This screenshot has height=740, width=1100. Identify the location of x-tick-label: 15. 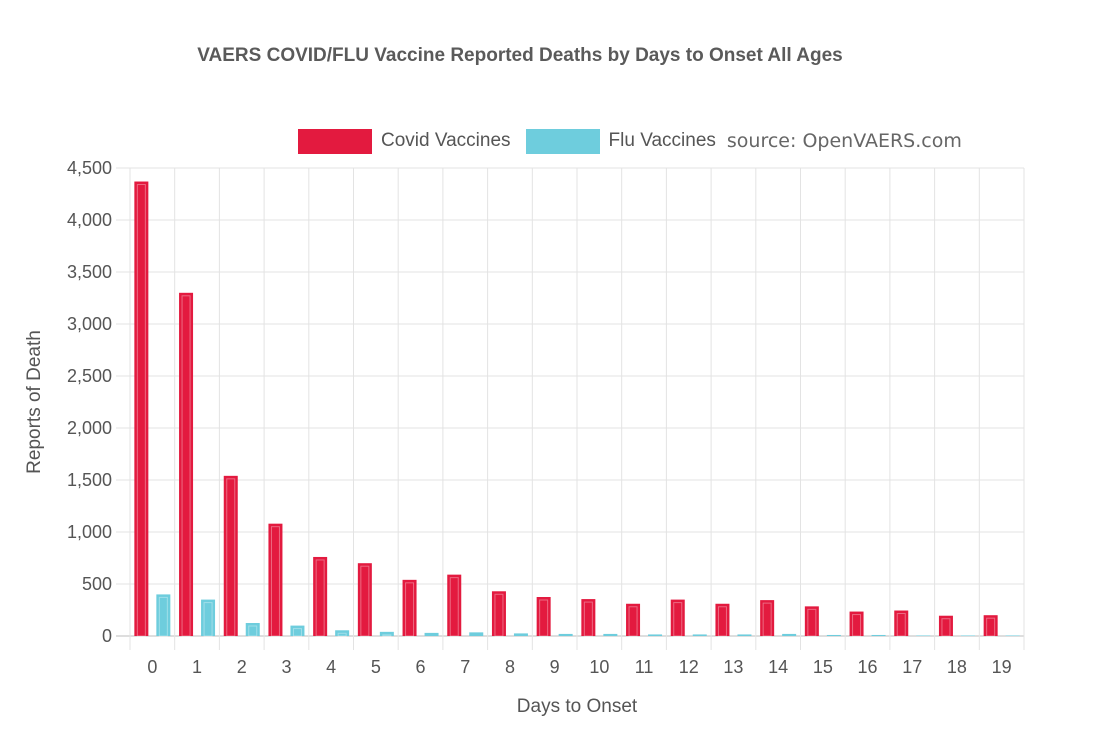
(823, 667).